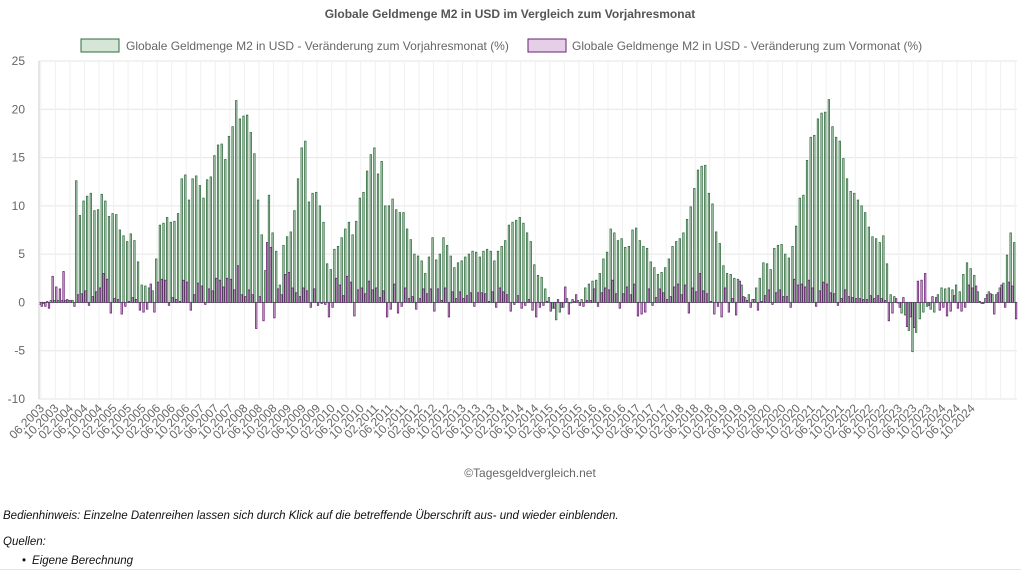 The width and height of the screenshot is (1021, 571). What do you see at coordinates (17, 399) in the screenshot?
I see `y-tick-label: -10` at bounding box center [17, 399].